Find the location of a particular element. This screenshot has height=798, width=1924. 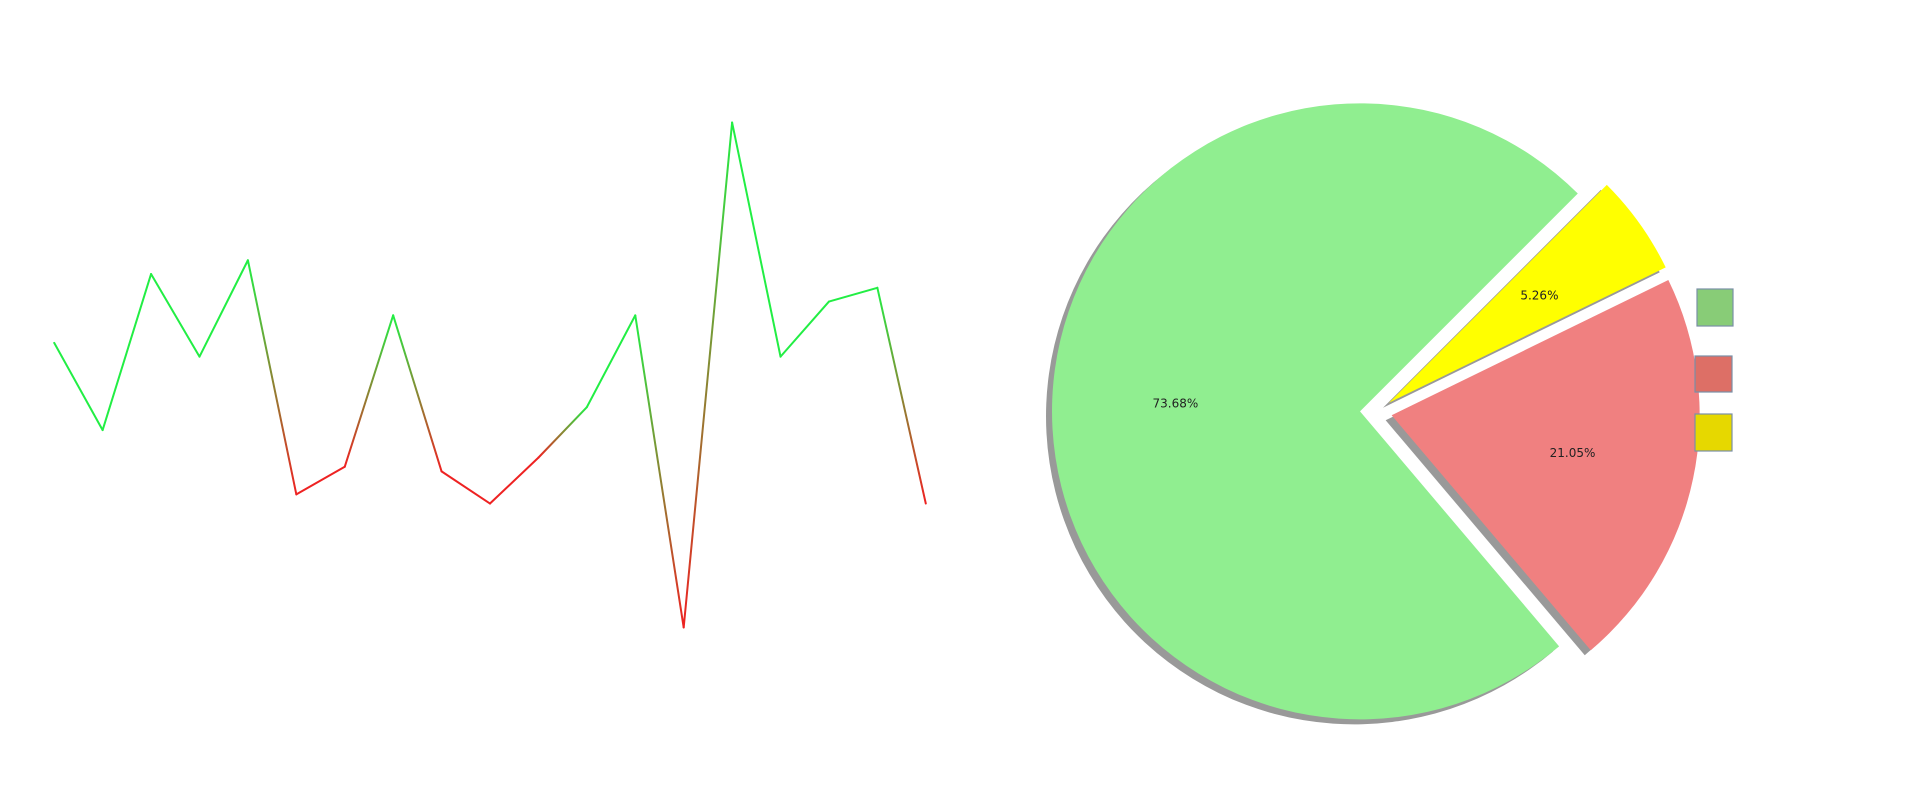

pie-slice-label: 73.68% is located at coordinates (1175, 404).